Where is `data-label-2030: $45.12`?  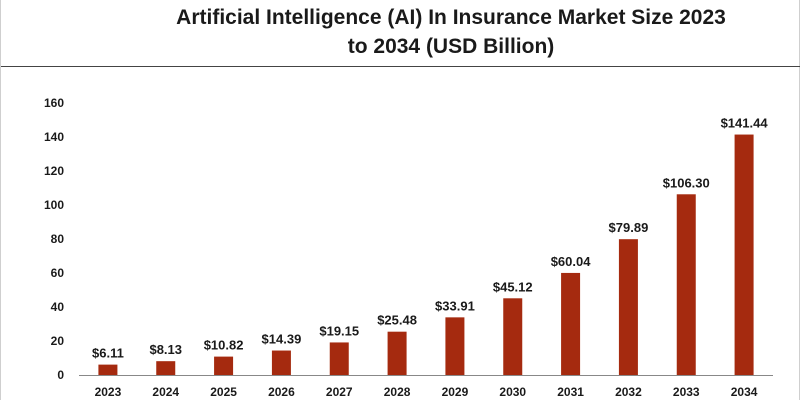 data-label-2030: $45.12 is located at coordinates (513, 286).